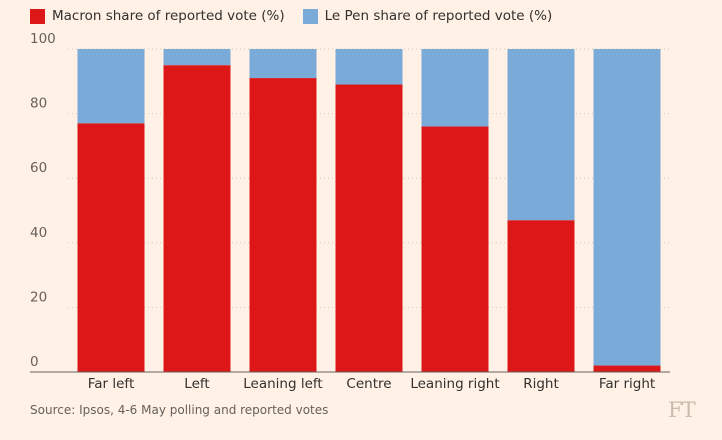 This screenshot has height=440, width=722. What do you see at coordinates (168, 16) in the screenshot?
I see `legend-label-macron: Macron share of reported vote (%)` at bounding box center [168, 16].